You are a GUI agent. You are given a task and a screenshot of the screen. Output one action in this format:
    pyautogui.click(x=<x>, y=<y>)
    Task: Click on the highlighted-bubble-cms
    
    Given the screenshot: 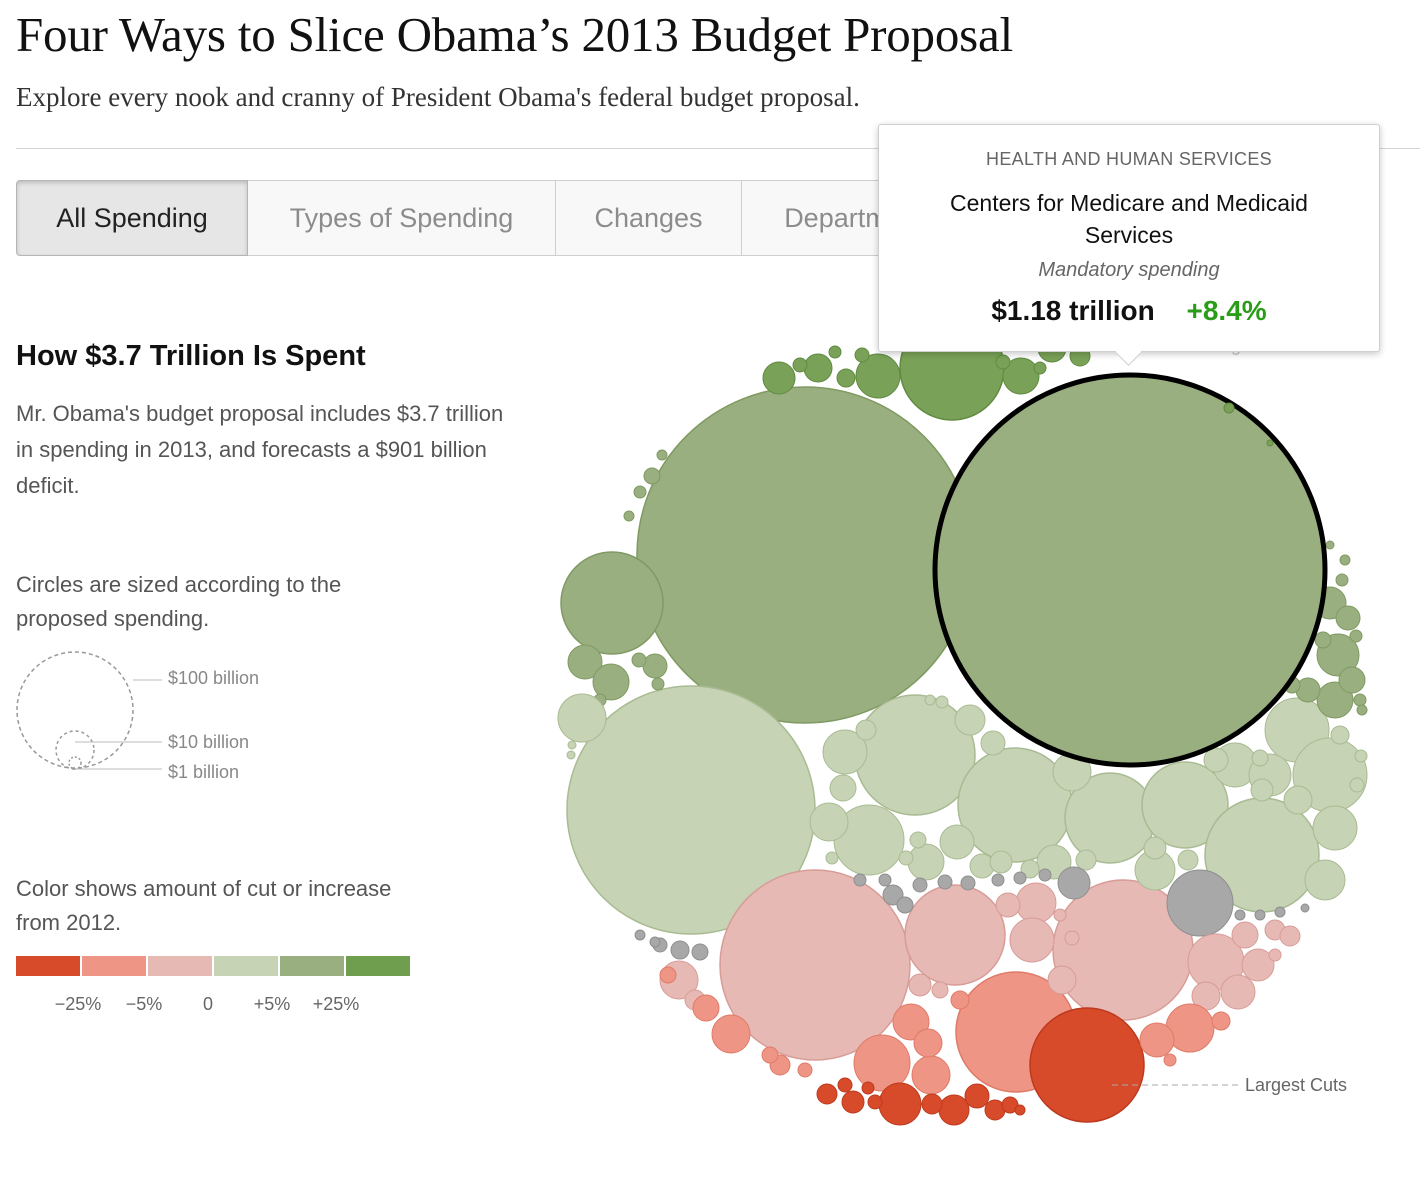 What is the action you would take?
    pyautogui.click(x=1130, y=570)
    